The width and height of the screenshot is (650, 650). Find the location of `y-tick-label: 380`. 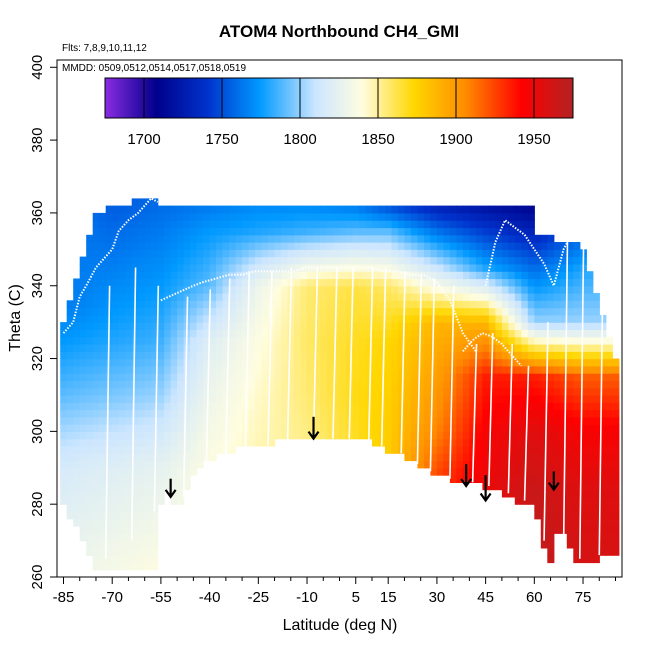

y-tick-label: 380 is located at coordinates (37, 140).